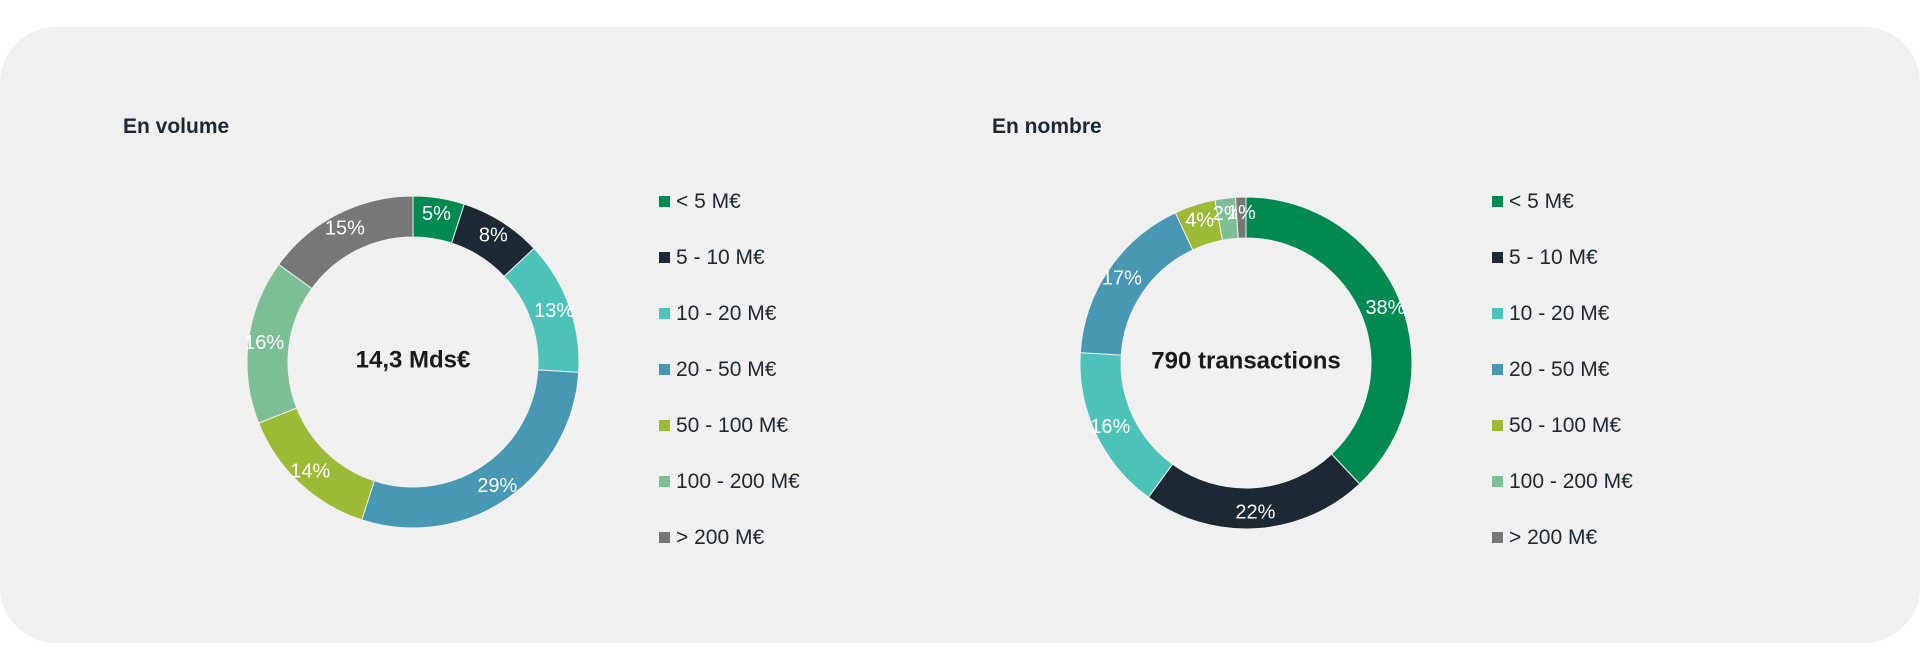 This screenshot has width=1920, height=670. What do you see at coordinates (1122, 279) in the screenshot?
I see `slice-data-label: 17%` at bounding box center [1122, 279].